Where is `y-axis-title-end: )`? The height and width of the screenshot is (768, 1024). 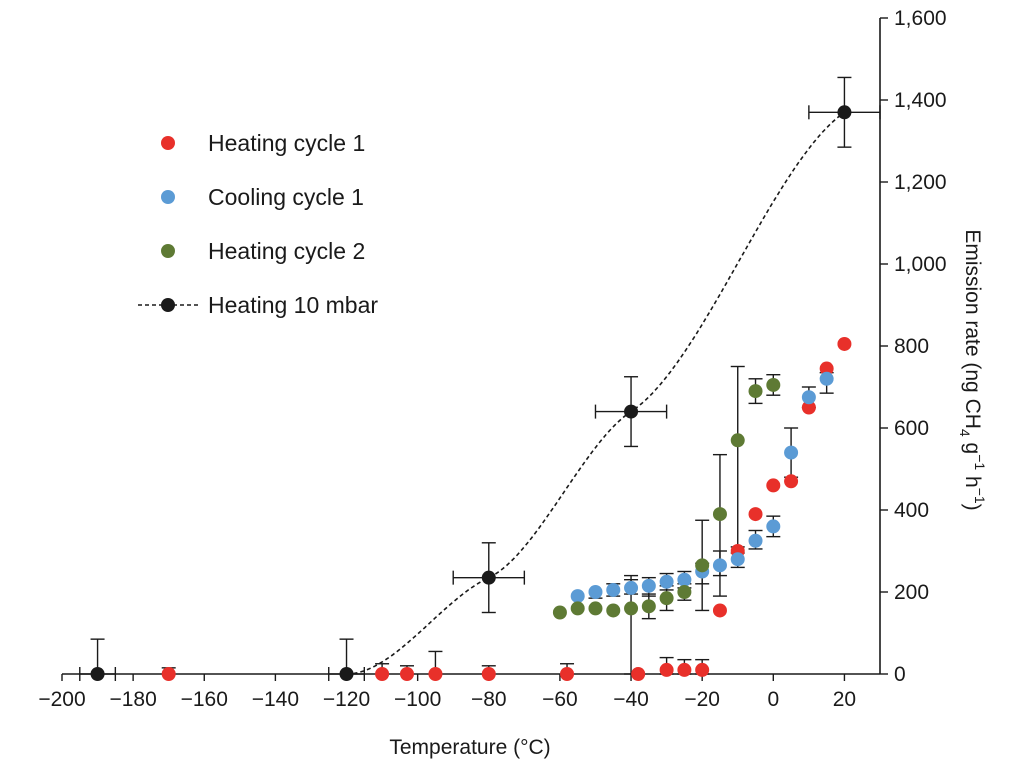
y-axis-title-end: ) is located at coordinates (972, 507).